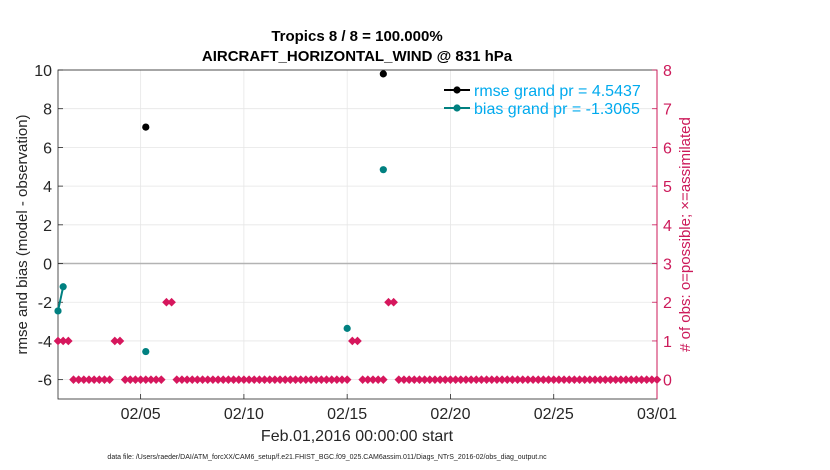 The width and height of the screenshot is (830, 470). I want to click on x-tick-label: 02/05, so click(141, 414).